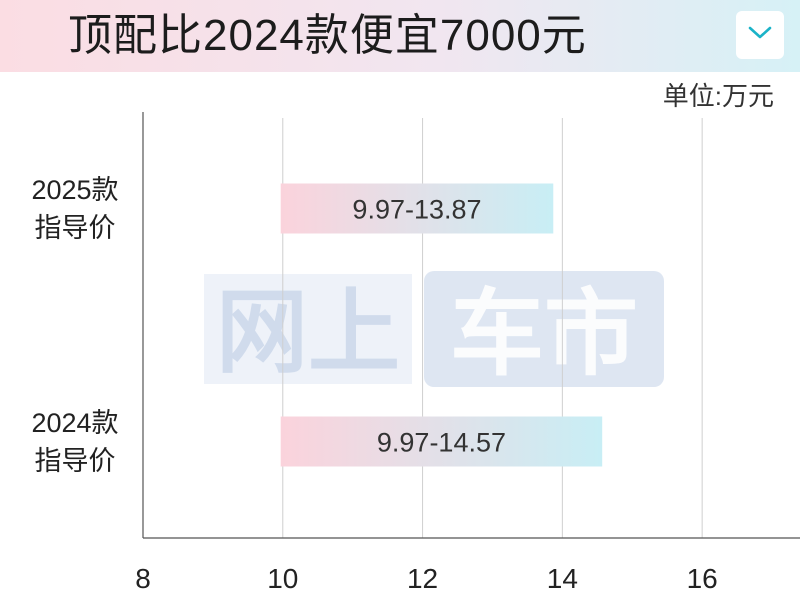 The height and width of the screenshot is (600, 800). I want to click on category-label-line1: 2024款, so click(75, 422).